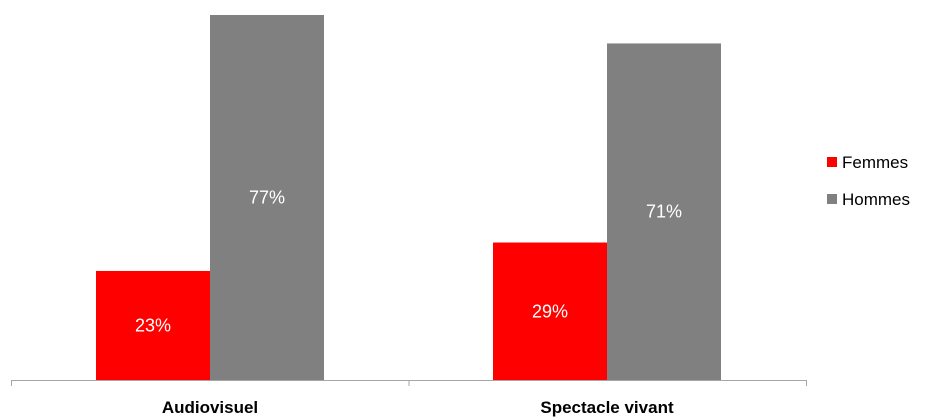 This screenshot has width=949, height=418. I want to click on data-label-hommes-audiovisuel: 77%, so click(267, 198).